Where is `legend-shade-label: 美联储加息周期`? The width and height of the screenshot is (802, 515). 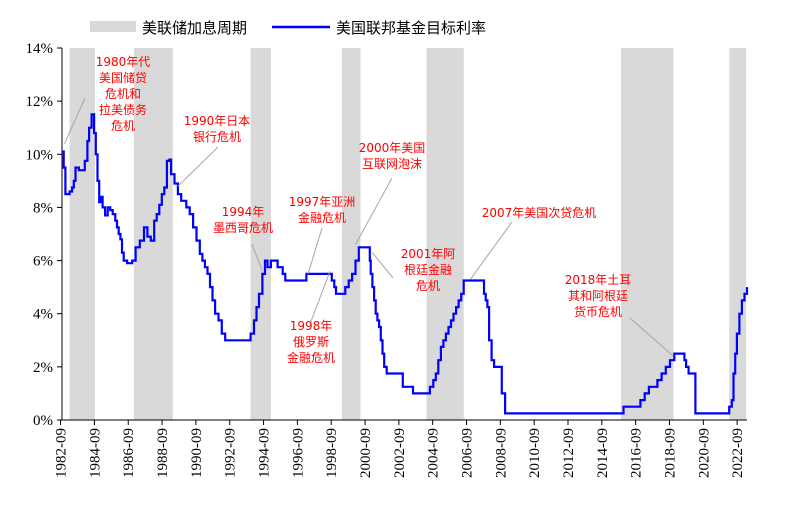
legend-shade-label: 美联储加息周期 is located at coordinates (194, 28).